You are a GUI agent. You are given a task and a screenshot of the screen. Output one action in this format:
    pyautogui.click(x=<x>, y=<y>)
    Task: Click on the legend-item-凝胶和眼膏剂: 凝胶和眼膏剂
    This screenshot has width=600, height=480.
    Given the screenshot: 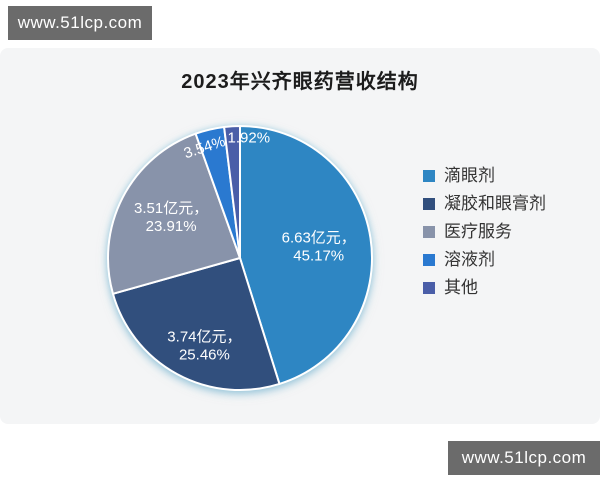 What is the action you would take?
    pyautogui.click(x=484, y=203)
    